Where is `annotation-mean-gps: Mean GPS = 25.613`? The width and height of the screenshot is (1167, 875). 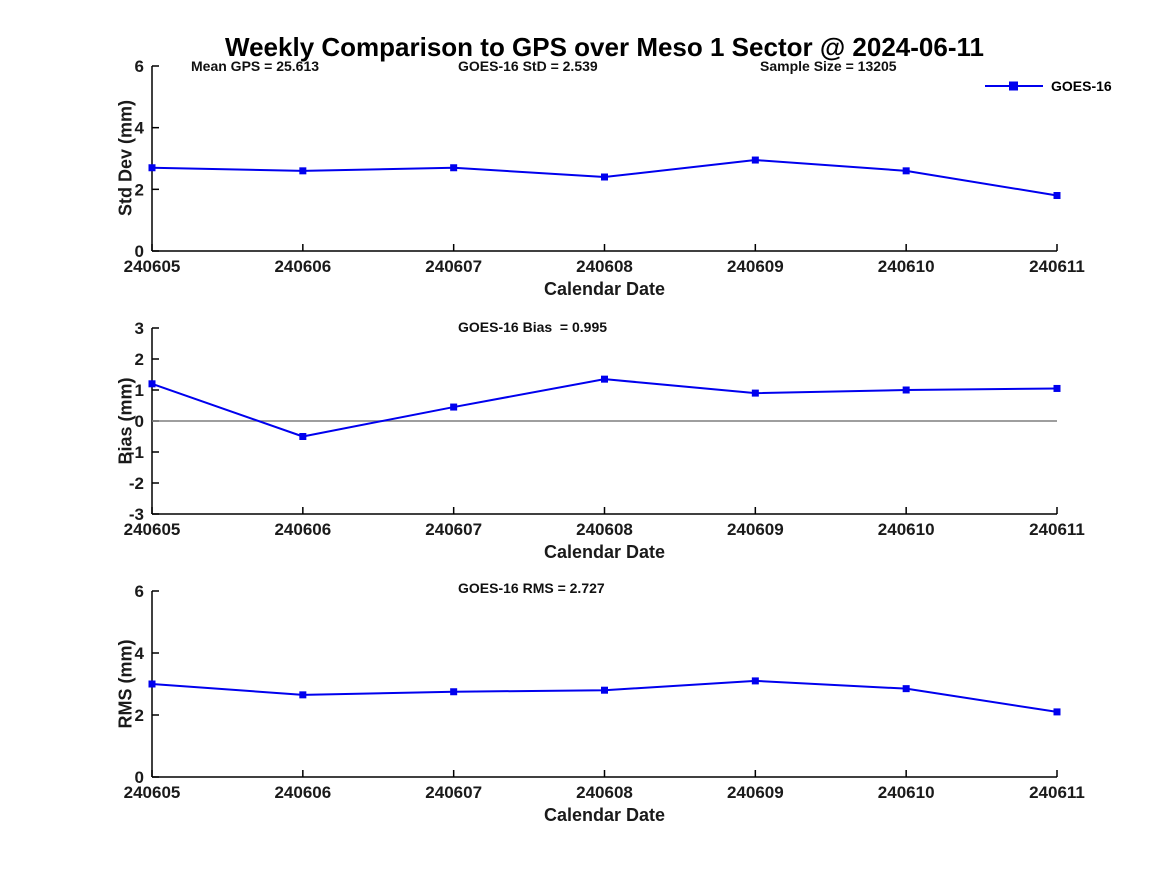
annotation-mean-gps: Mean GPS = 25.613 is located at coordinates (255, 66).